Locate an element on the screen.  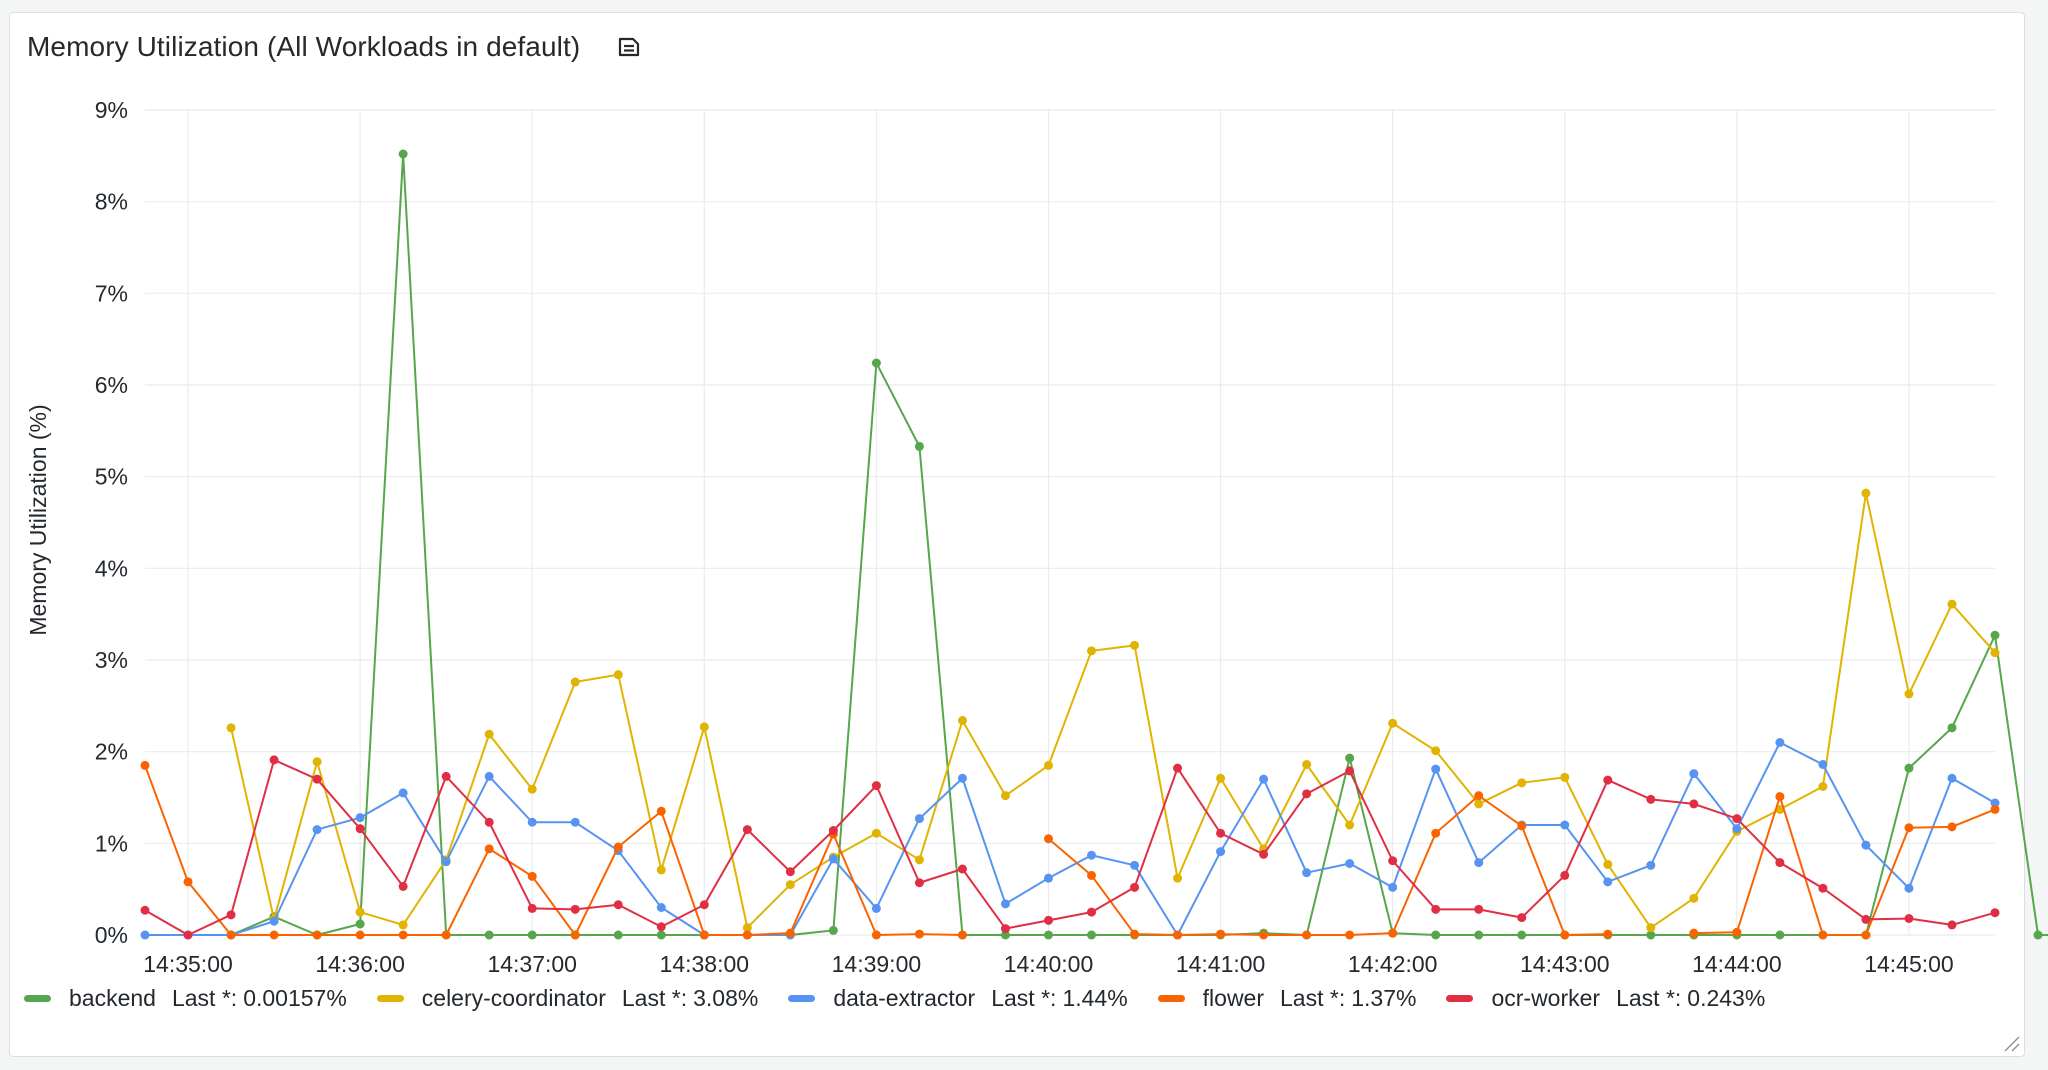
panel-description-icon is located at coordinates (629, 47).